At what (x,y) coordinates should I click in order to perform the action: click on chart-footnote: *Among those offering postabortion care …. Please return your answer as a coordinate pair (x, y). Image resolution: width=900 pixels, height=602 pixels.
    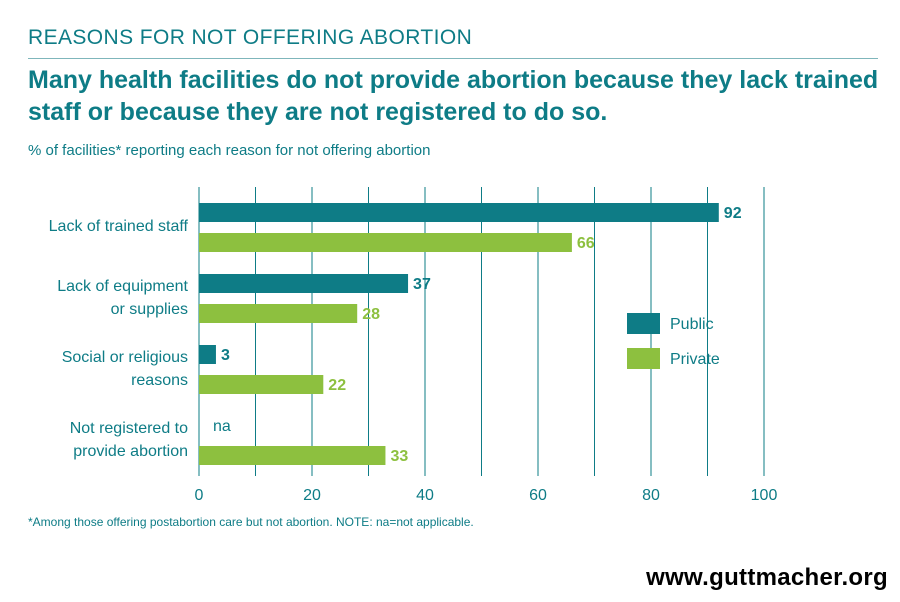
    Looking at the image, I should click on (251, 522).